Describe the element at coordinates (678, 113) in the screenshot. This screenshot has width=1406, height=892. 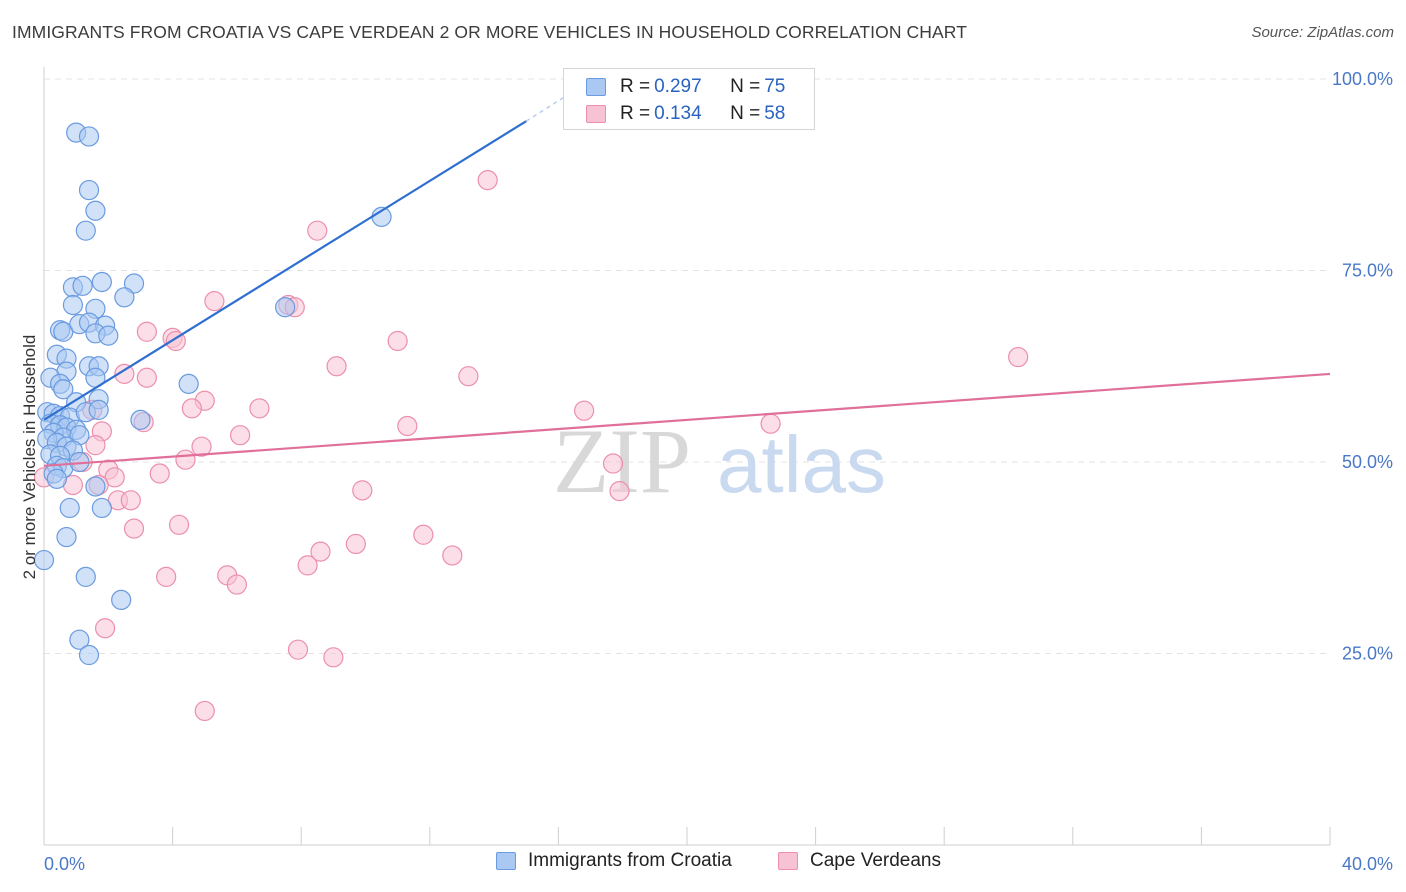
I see `legend-r-value-cape-verdeans: 0.134` at that location.